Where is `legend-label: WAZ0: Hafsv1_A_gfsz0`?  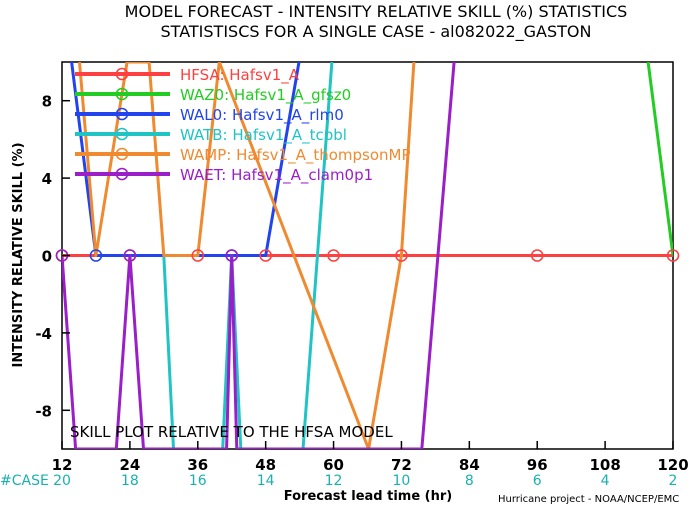
legend-label: WAZ0: Hafsv1_A_gfsz0 is located at coordinates (265, 95).